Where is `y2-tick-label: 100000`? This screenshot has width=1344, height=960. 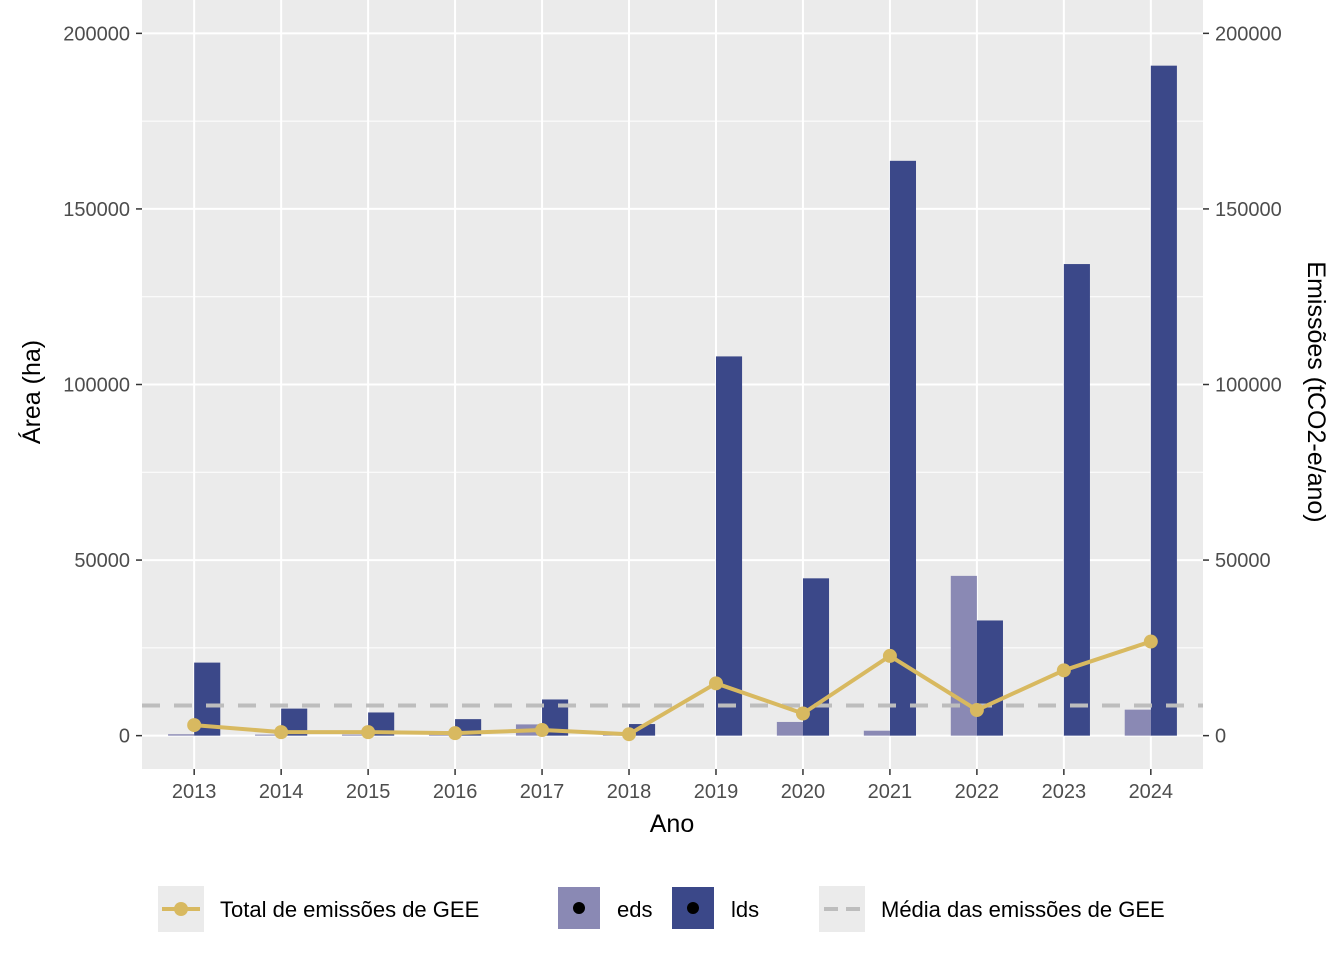
y2-tick-label: 100000 is located at coordinates (1248, 386).